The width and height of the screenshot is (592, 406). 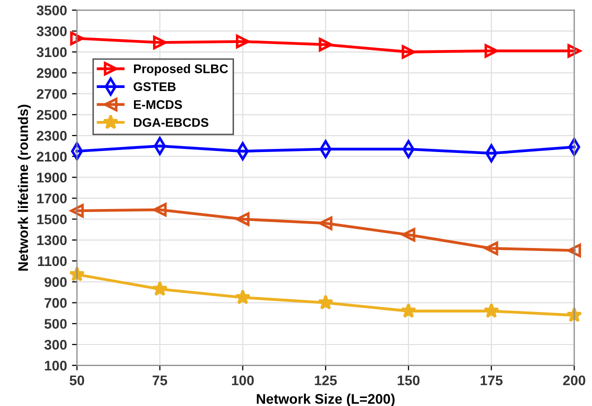 I want to click on y-tick-label: 300, so click(x=55, y=345).